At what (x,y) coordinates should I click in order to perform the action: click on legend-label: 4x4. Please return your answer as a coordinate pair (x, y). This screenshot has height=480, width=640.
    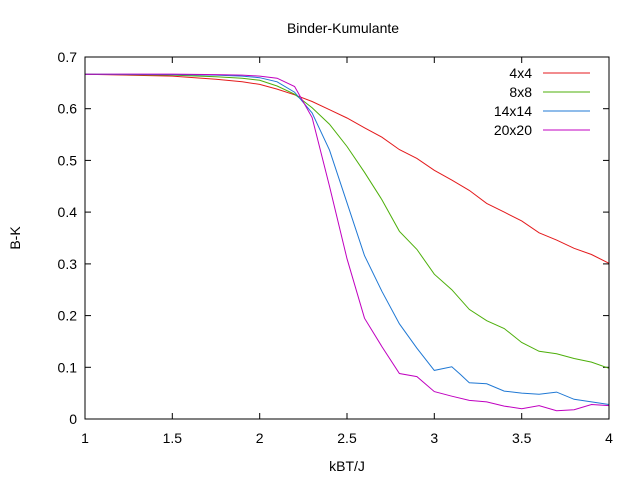
    Looking at the image, I should click on (520, 73).